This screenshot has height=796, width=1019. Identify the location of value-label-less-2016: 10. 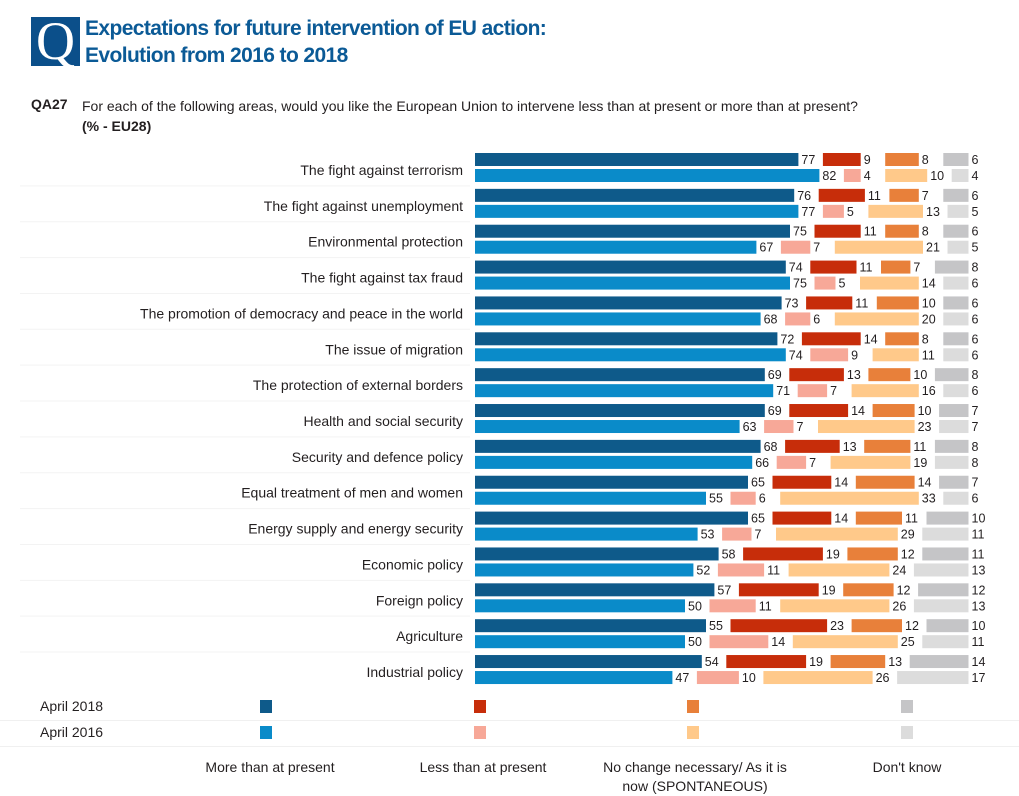
(749, 678).